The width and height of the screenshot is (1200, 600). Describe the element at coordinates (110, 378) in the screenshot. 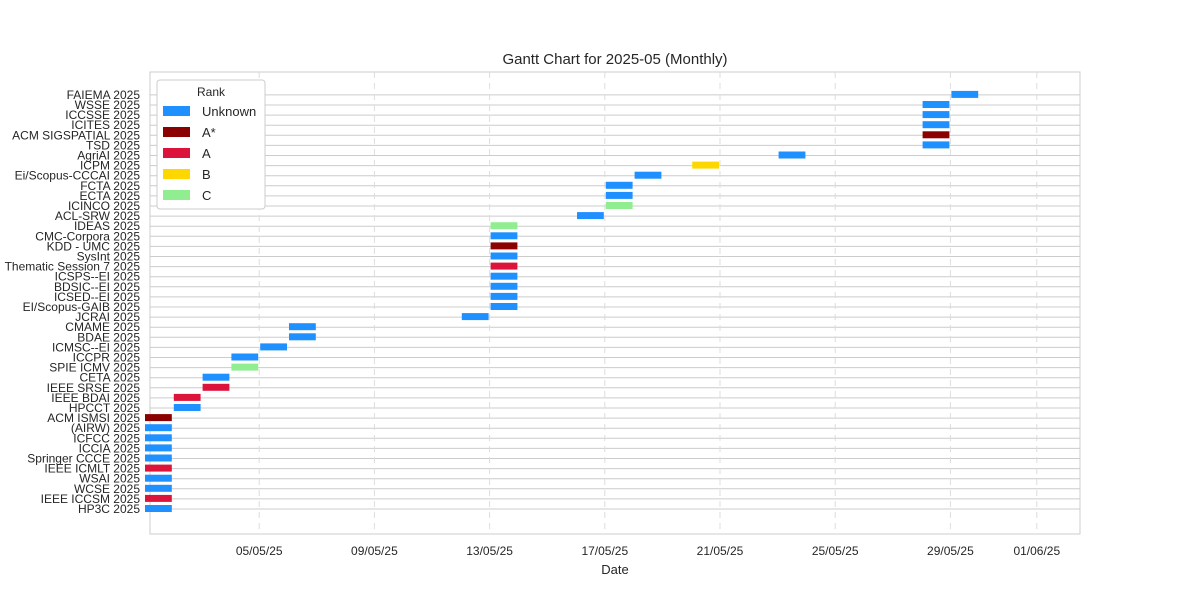

I see `y-tick-label: CETA 2025` at that location.